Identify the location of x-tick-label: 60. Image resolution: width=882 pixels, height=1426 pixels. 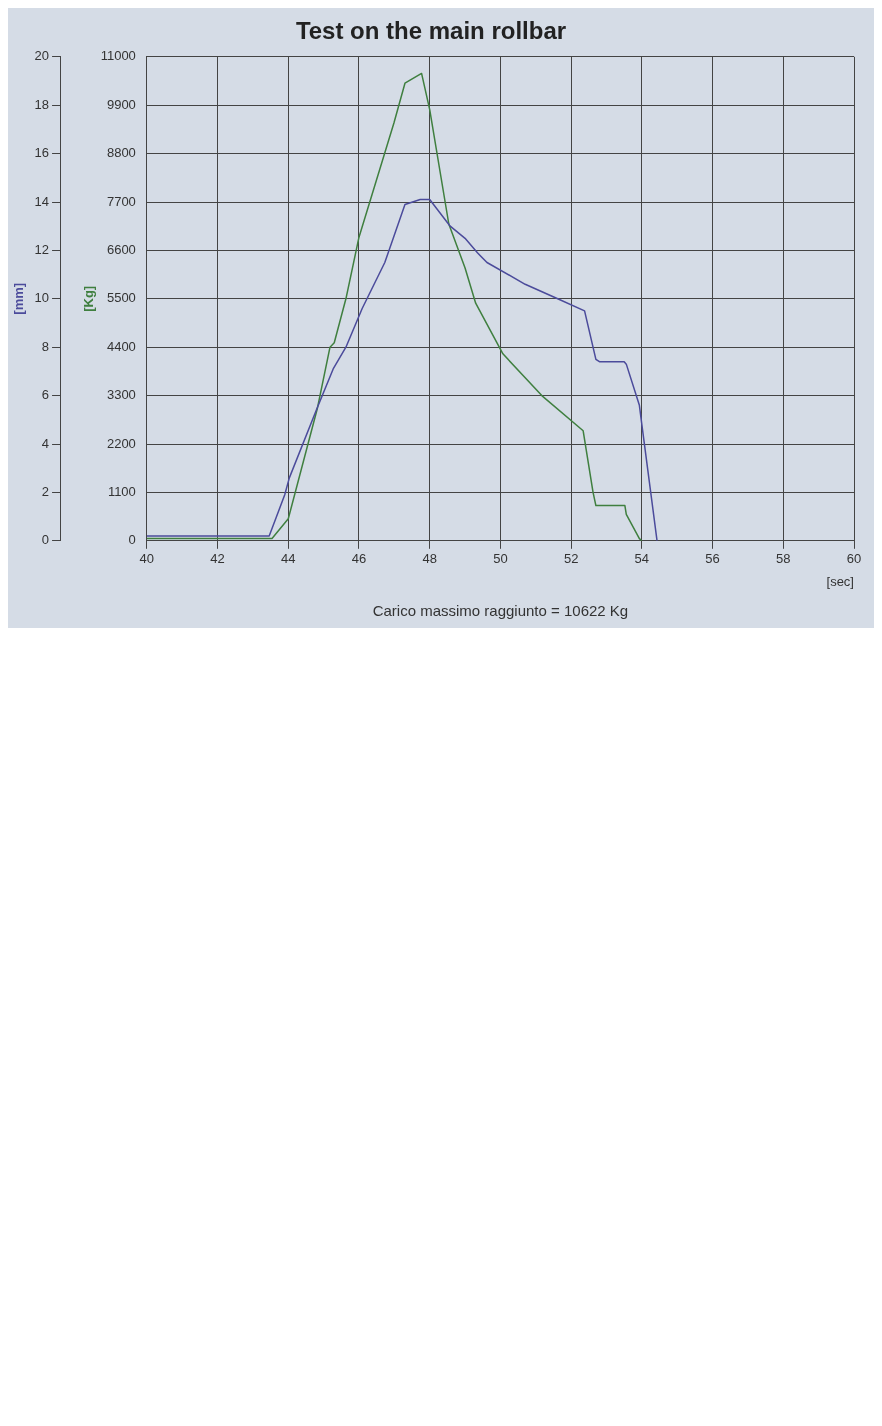
(854, 559).